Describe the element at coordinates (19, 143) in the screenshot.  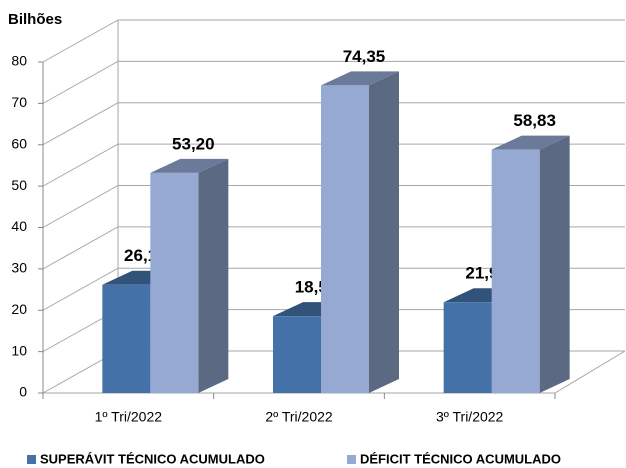
I see `y-tick-label: 60` at that location.